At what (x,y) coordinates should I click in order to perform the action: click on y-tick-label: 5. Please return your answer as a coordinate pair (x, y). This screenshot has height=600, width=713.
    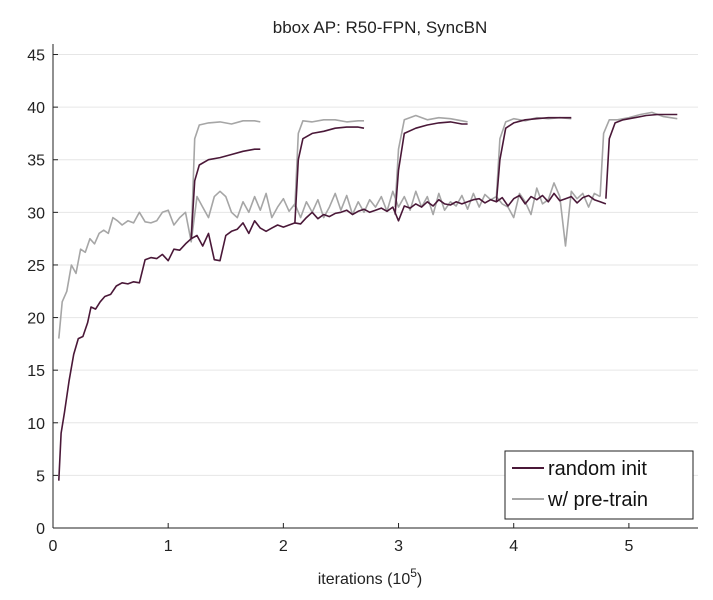
    Looking at the image, I should click on (40, 476).